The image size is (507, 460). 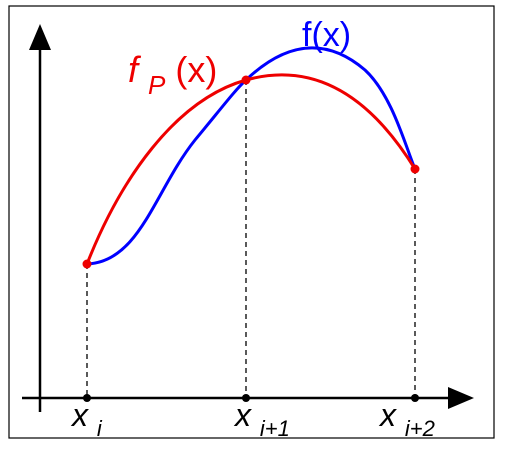 I want to click on tick-label-xi2-sub: i+2, so click(x=420, y=428).